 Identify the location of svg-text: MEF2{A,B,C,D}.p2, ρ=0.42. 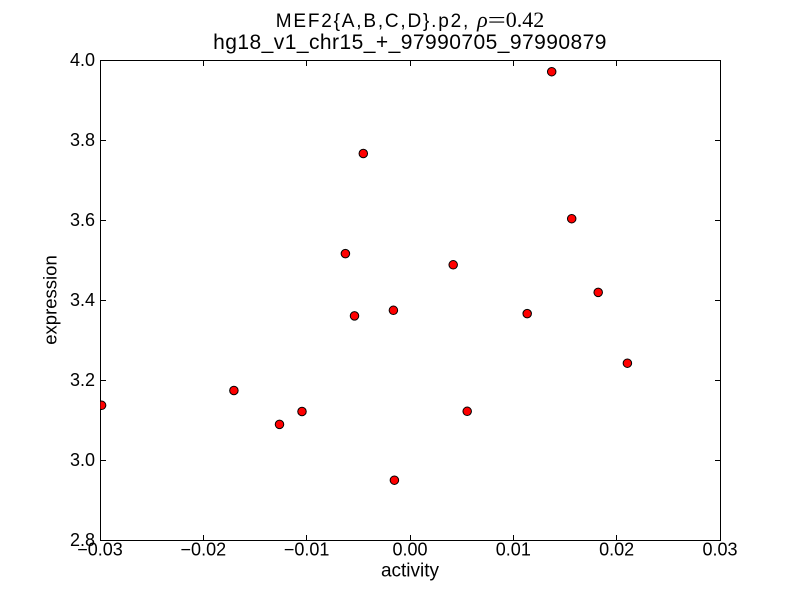
(410, 19).